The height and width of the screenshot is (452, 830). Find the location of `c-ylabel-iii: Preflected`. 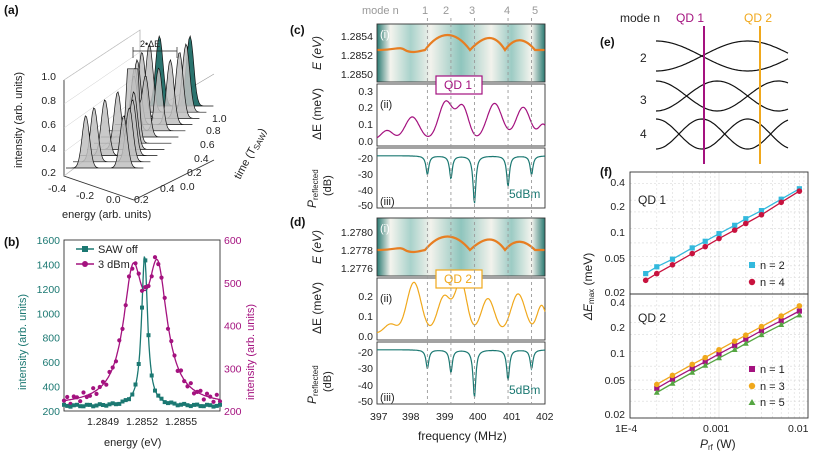

c-ylabel-iii: Preflected is located at coordinates (312, 188).